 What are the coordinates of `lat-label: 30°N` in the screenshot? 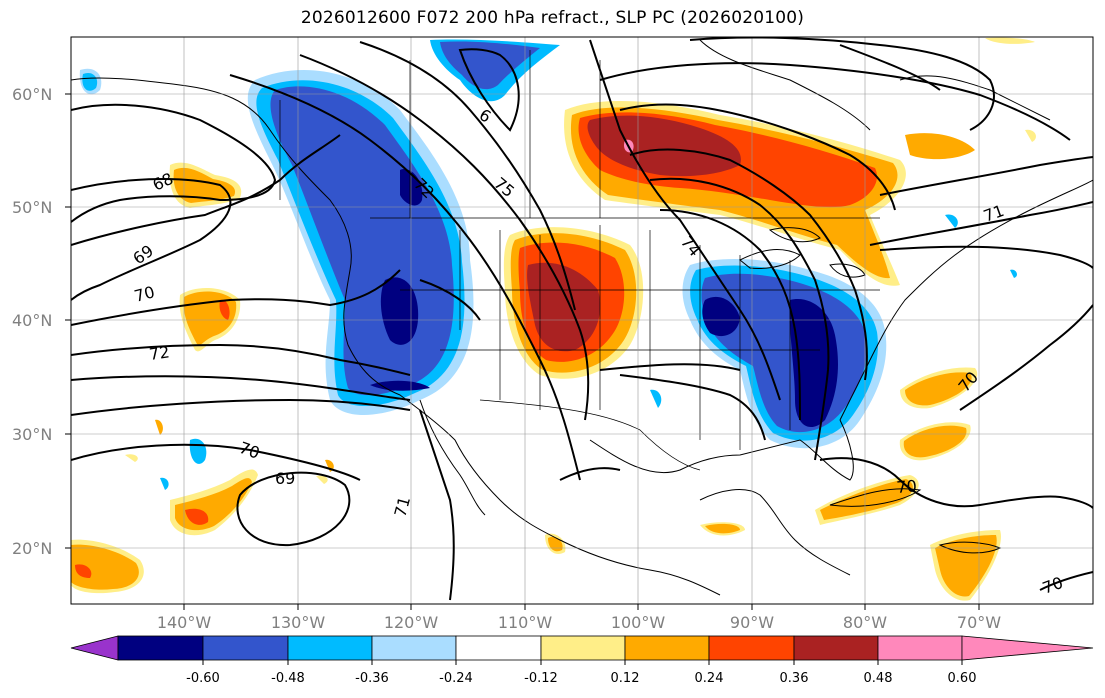 It's located at (32, 434).